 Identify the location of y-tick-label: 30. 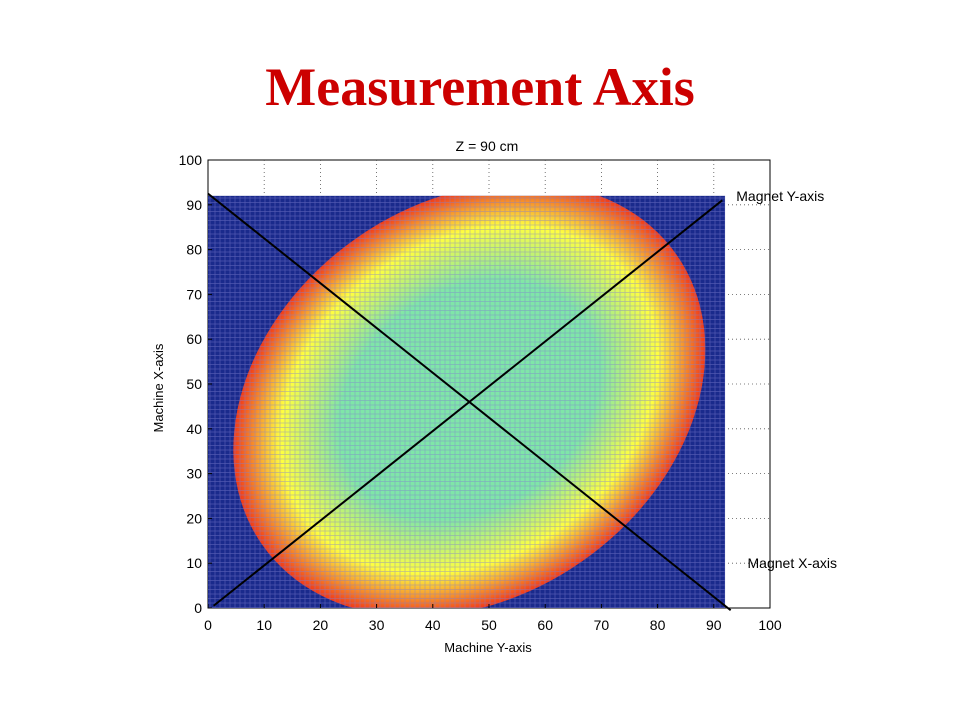
(194, 474).